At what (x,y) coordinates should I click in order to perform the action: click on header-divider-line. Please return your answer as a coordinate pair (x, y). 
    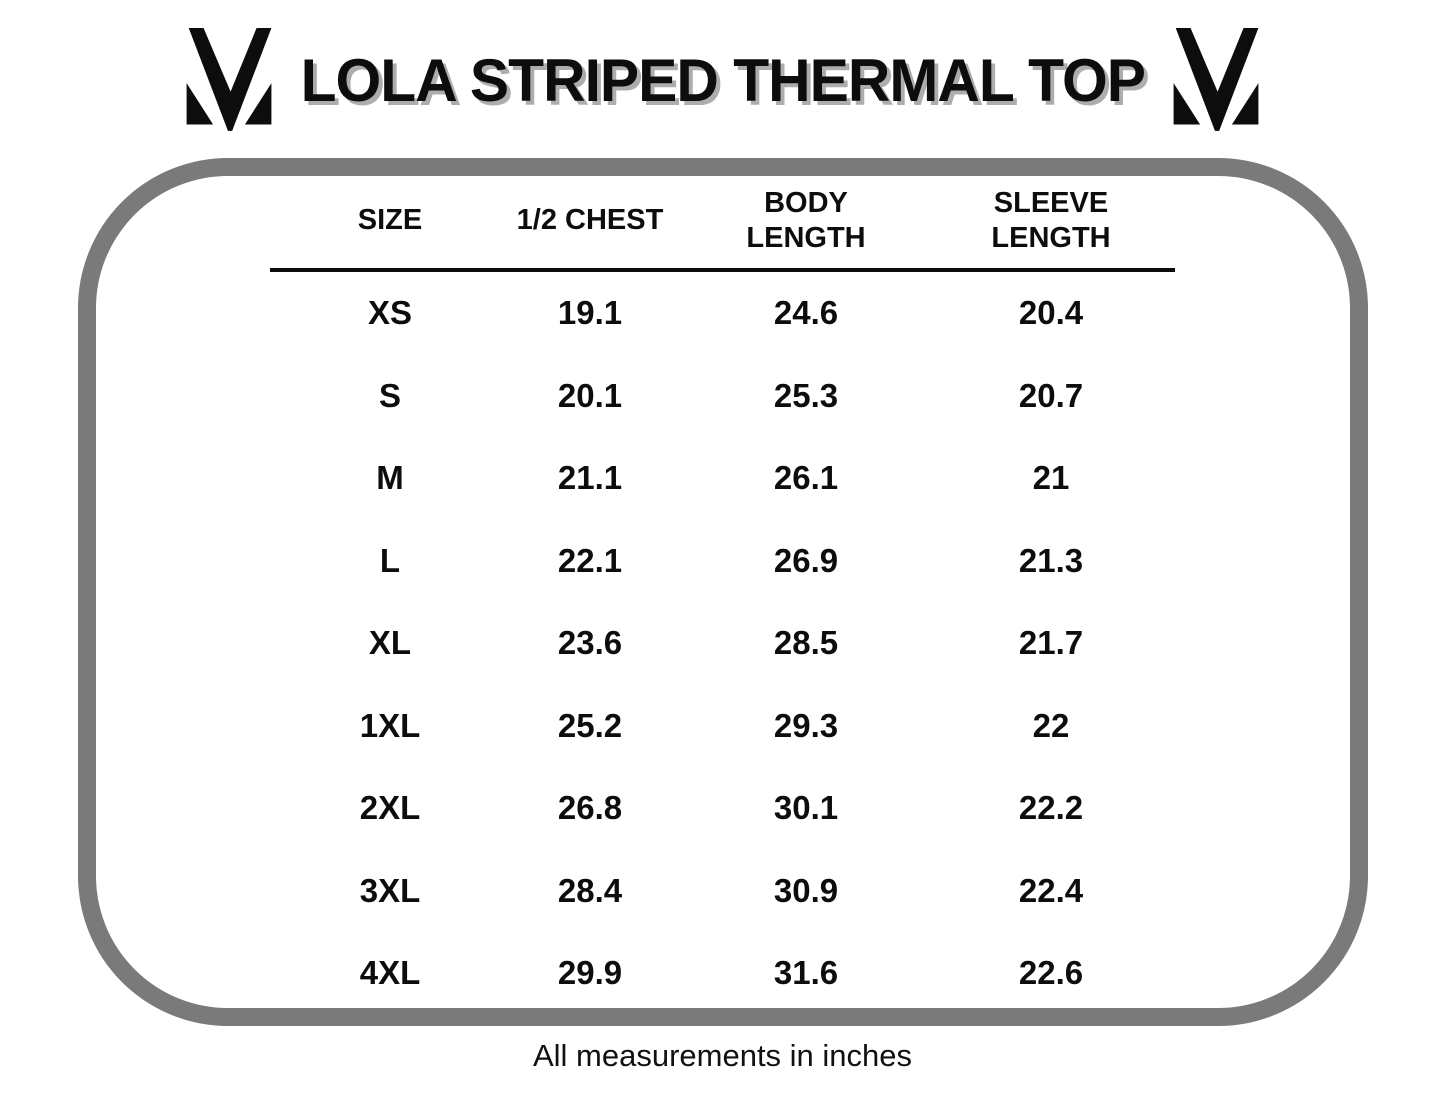
    Looking at the image, I should click on (722, 270).